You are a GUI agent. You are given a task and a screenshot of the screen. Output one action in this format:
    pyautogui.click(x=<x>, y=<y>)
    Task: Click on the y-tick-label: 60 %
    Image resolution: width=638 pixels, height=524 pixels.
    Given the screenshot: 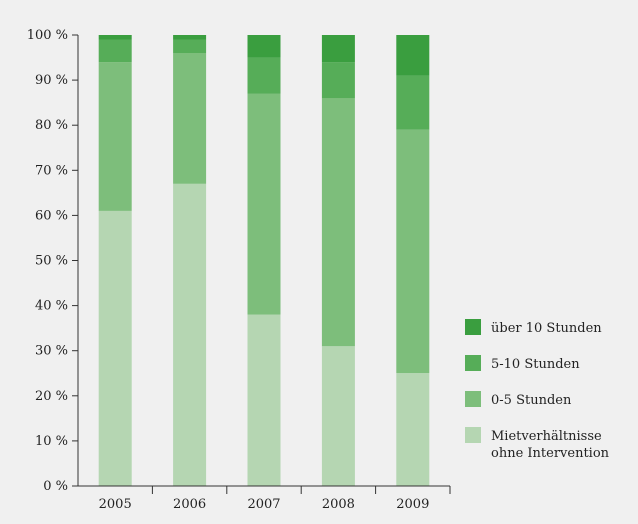 What is the action you would take?
    pyautogui.click(x=51, y=215)
    